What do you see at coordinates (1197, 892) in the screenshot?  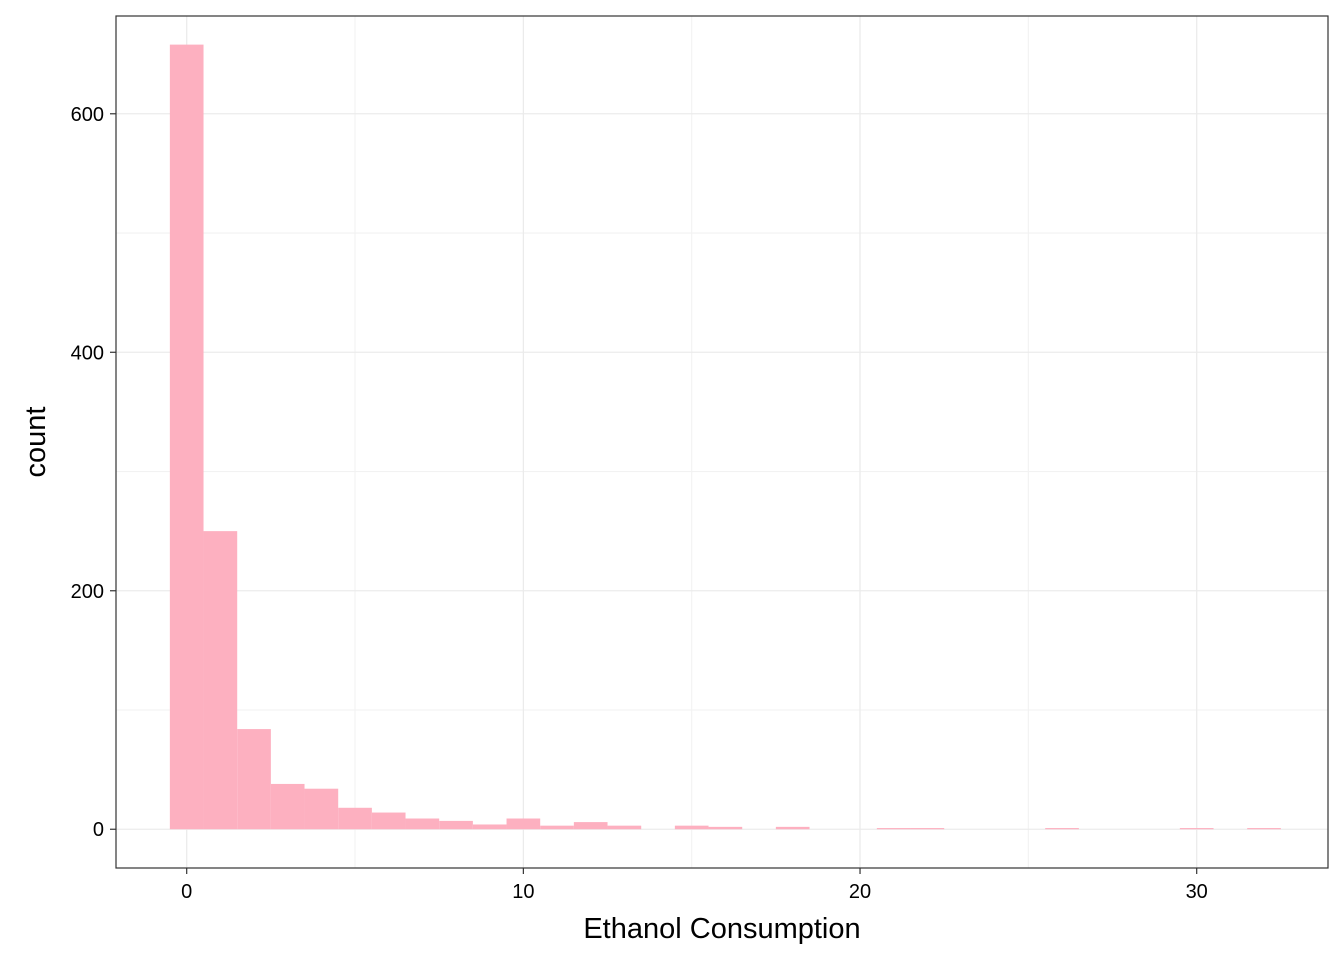 I see `x-tick-label: 30` at bounding box center [1197, 892].